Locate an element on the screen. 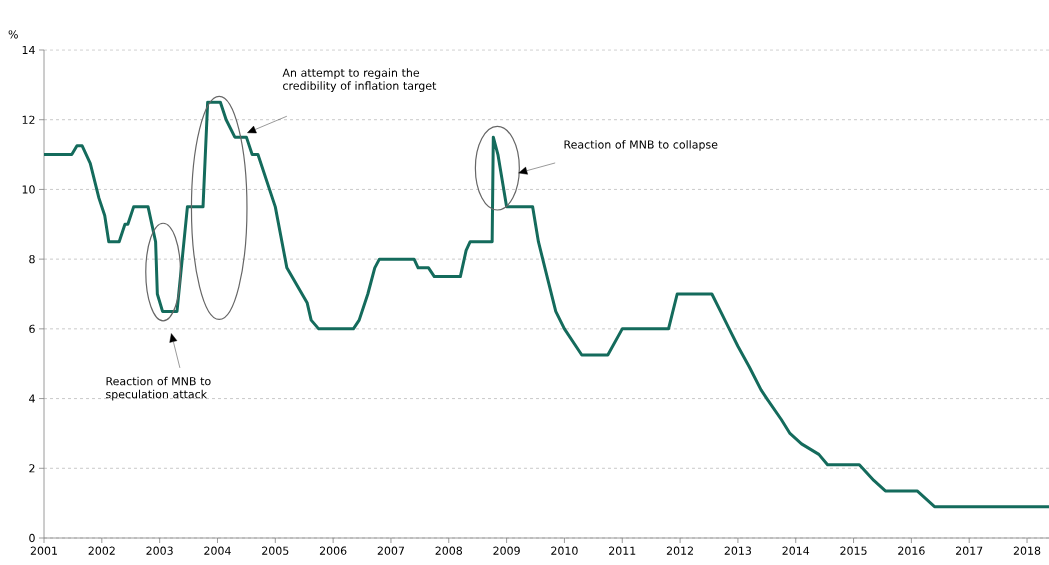  x-tick-label: 2017 is located at coordinates (969, 550).